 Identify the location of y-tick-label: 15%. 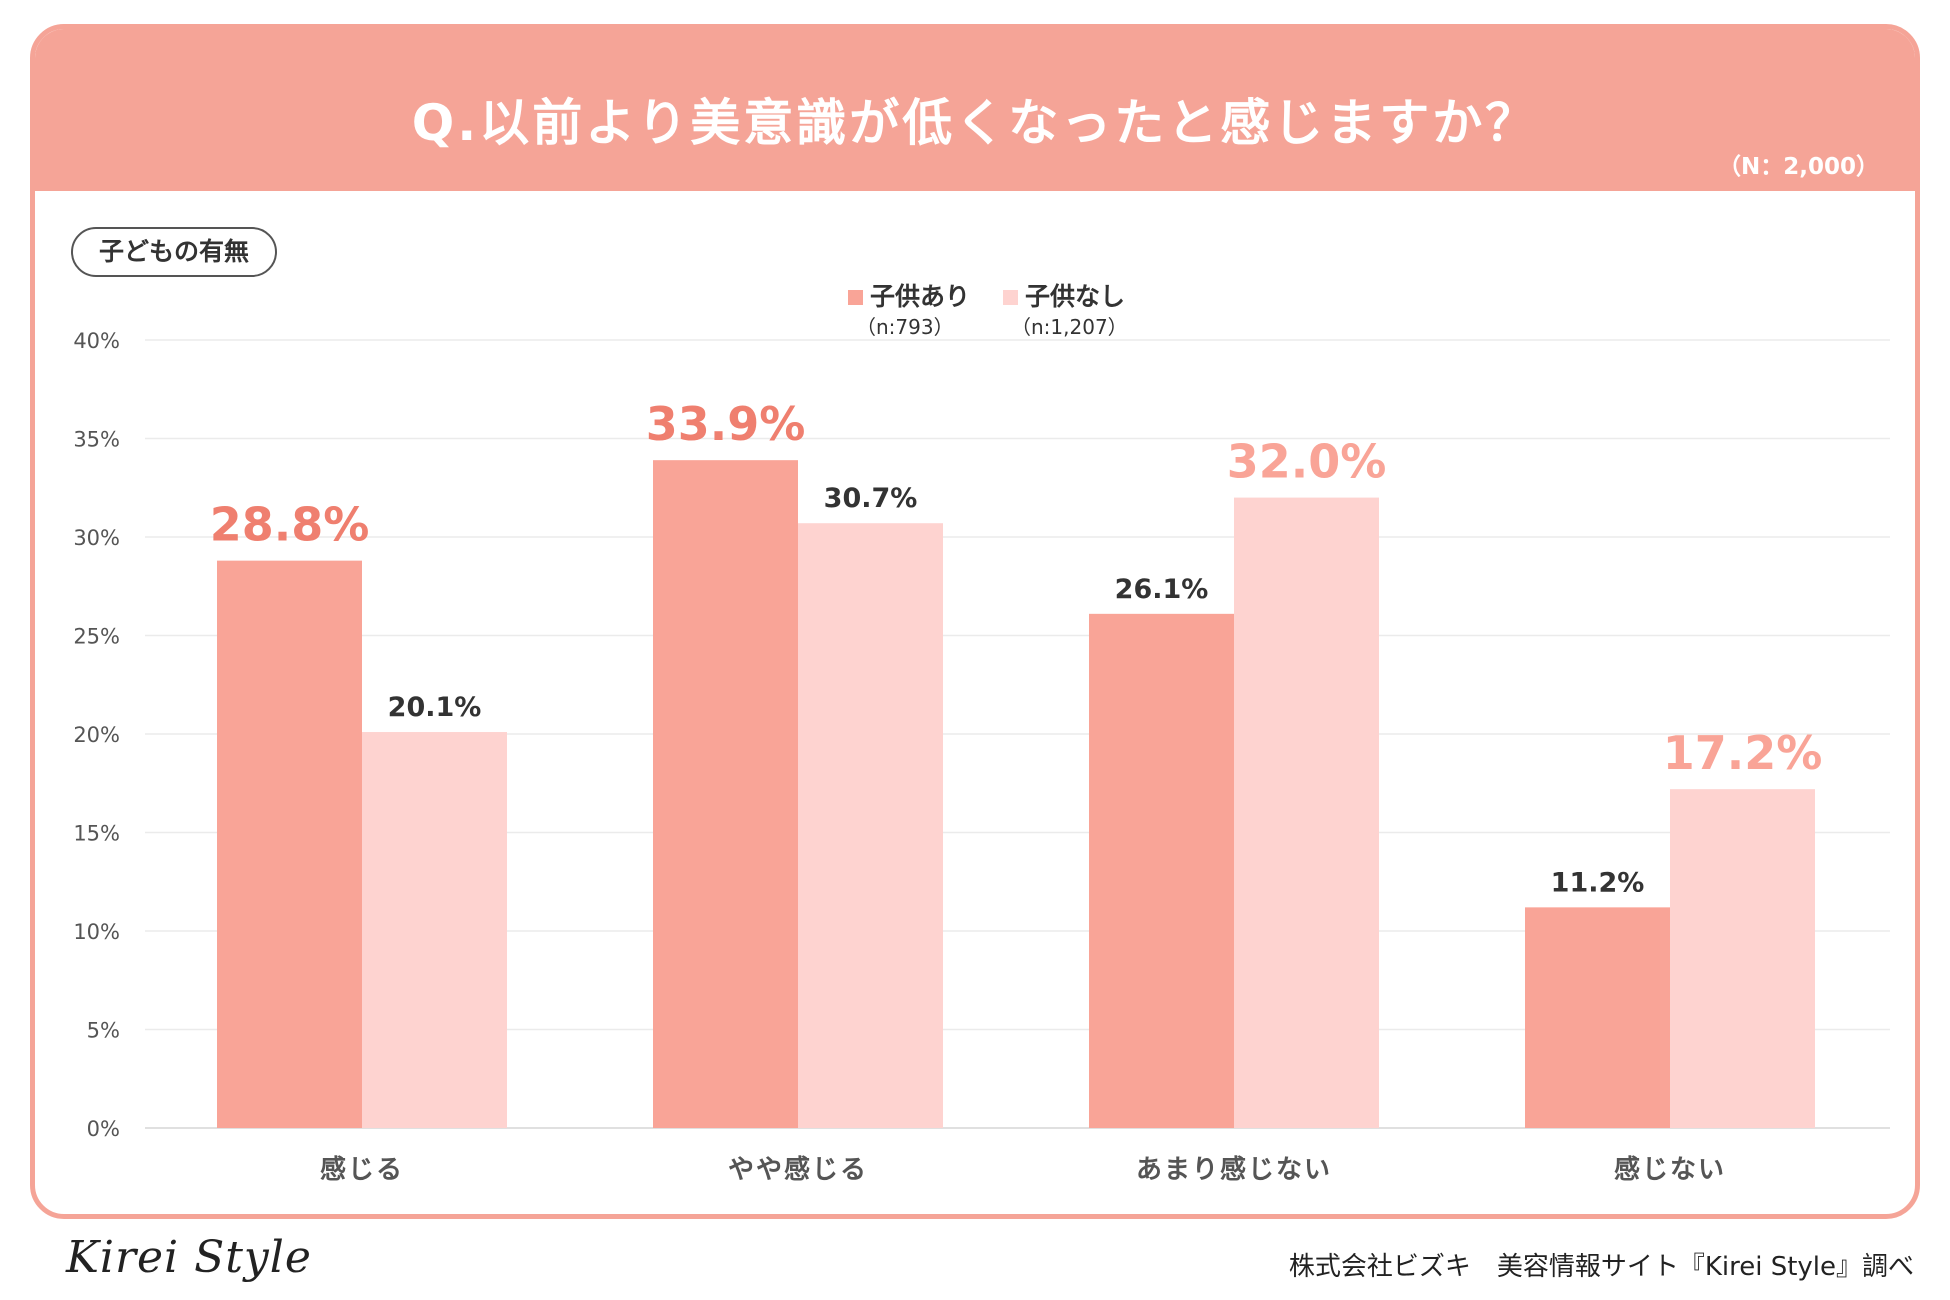
(96, 834).